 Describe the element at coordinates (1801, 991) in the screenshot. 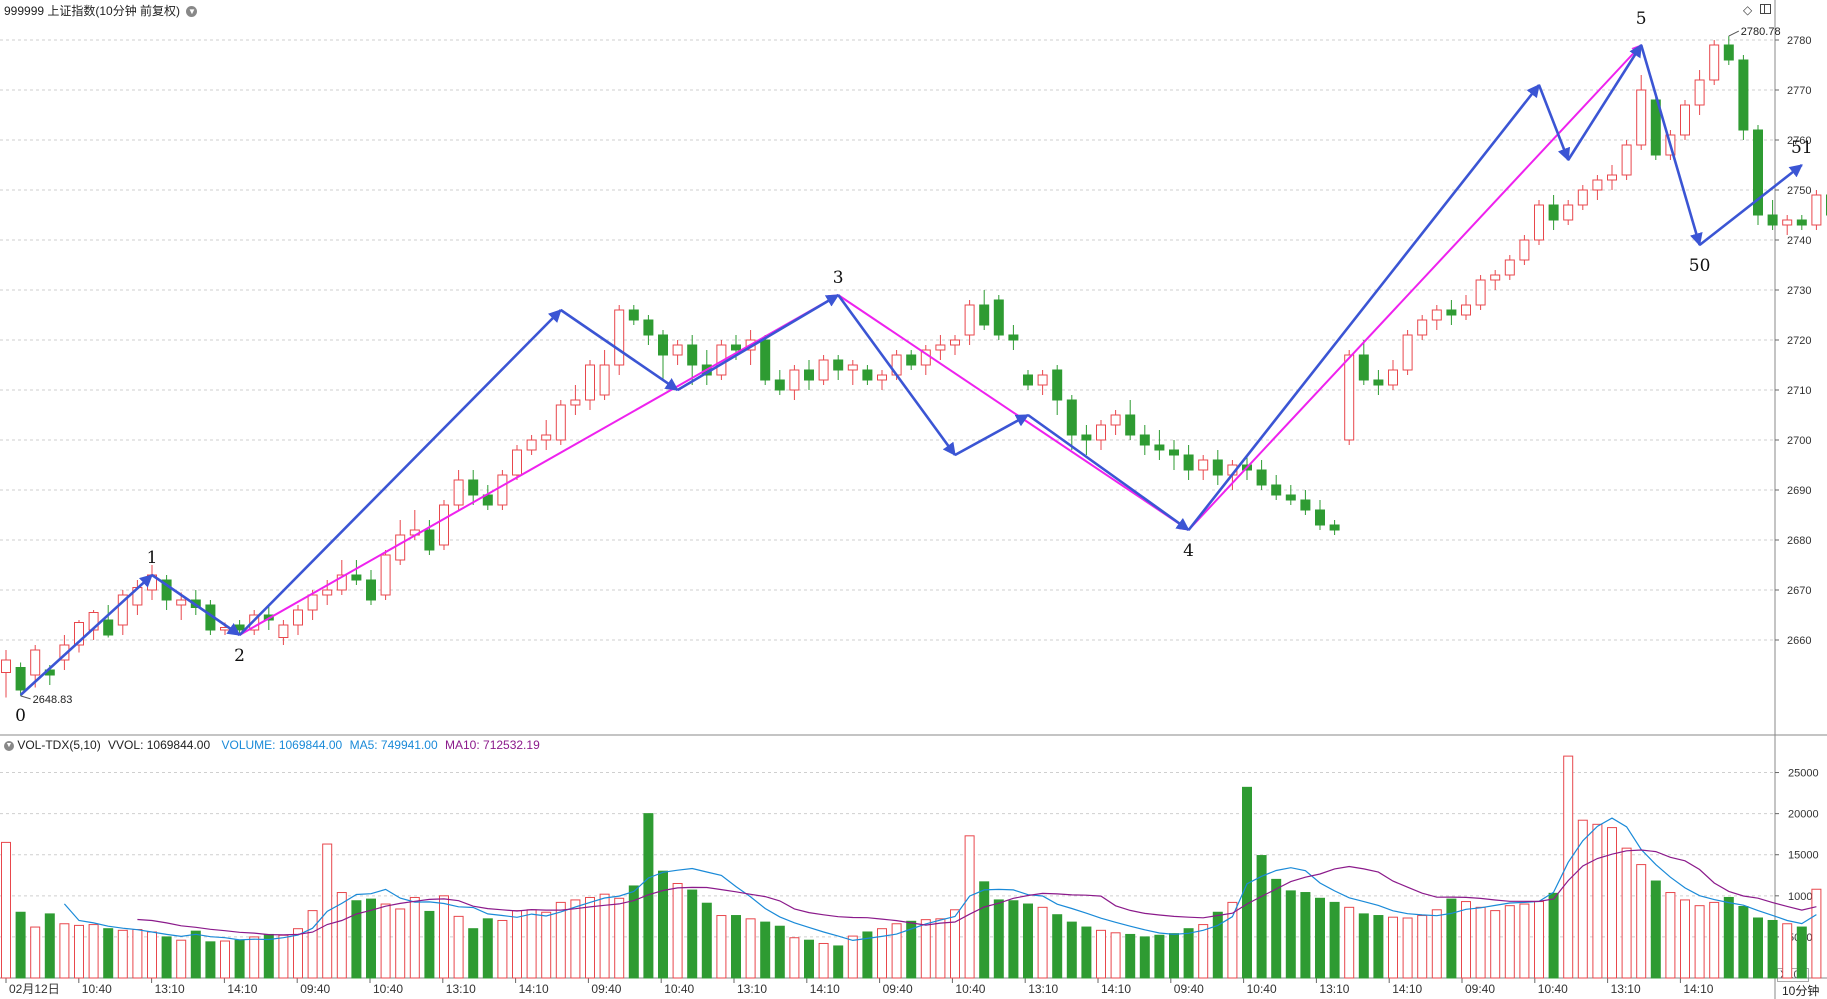

I see `period-label: 10分钟` at that location.